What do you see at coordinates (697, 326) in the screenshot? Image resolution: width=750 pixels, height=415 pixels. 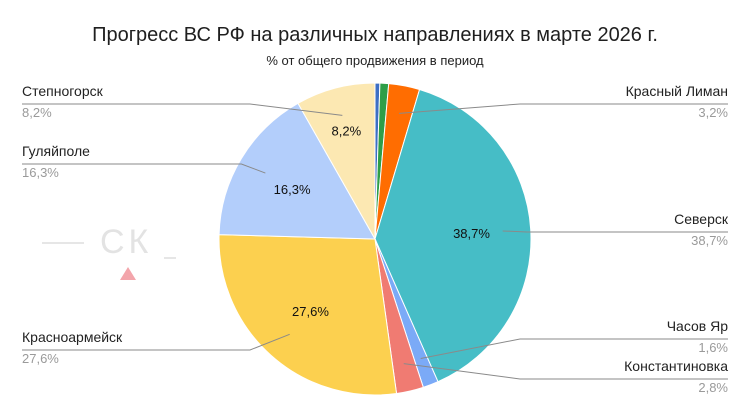 I see `label-name-chasov-yar: Часов Яр` at bounding box center [697, 326].